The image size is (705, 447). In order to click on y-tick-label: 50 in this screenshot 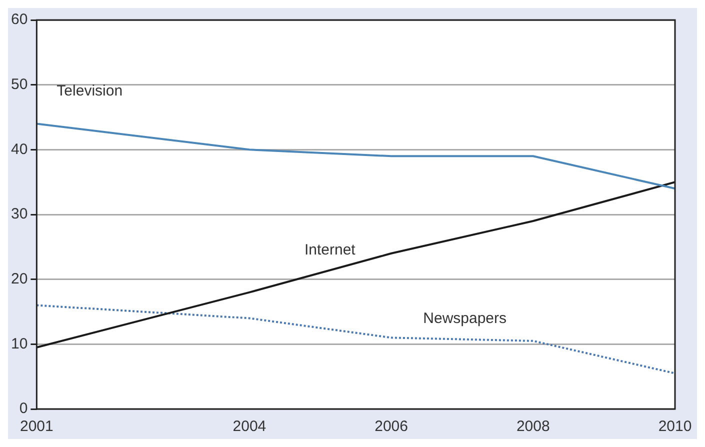, I will do `click(19, 84)`.